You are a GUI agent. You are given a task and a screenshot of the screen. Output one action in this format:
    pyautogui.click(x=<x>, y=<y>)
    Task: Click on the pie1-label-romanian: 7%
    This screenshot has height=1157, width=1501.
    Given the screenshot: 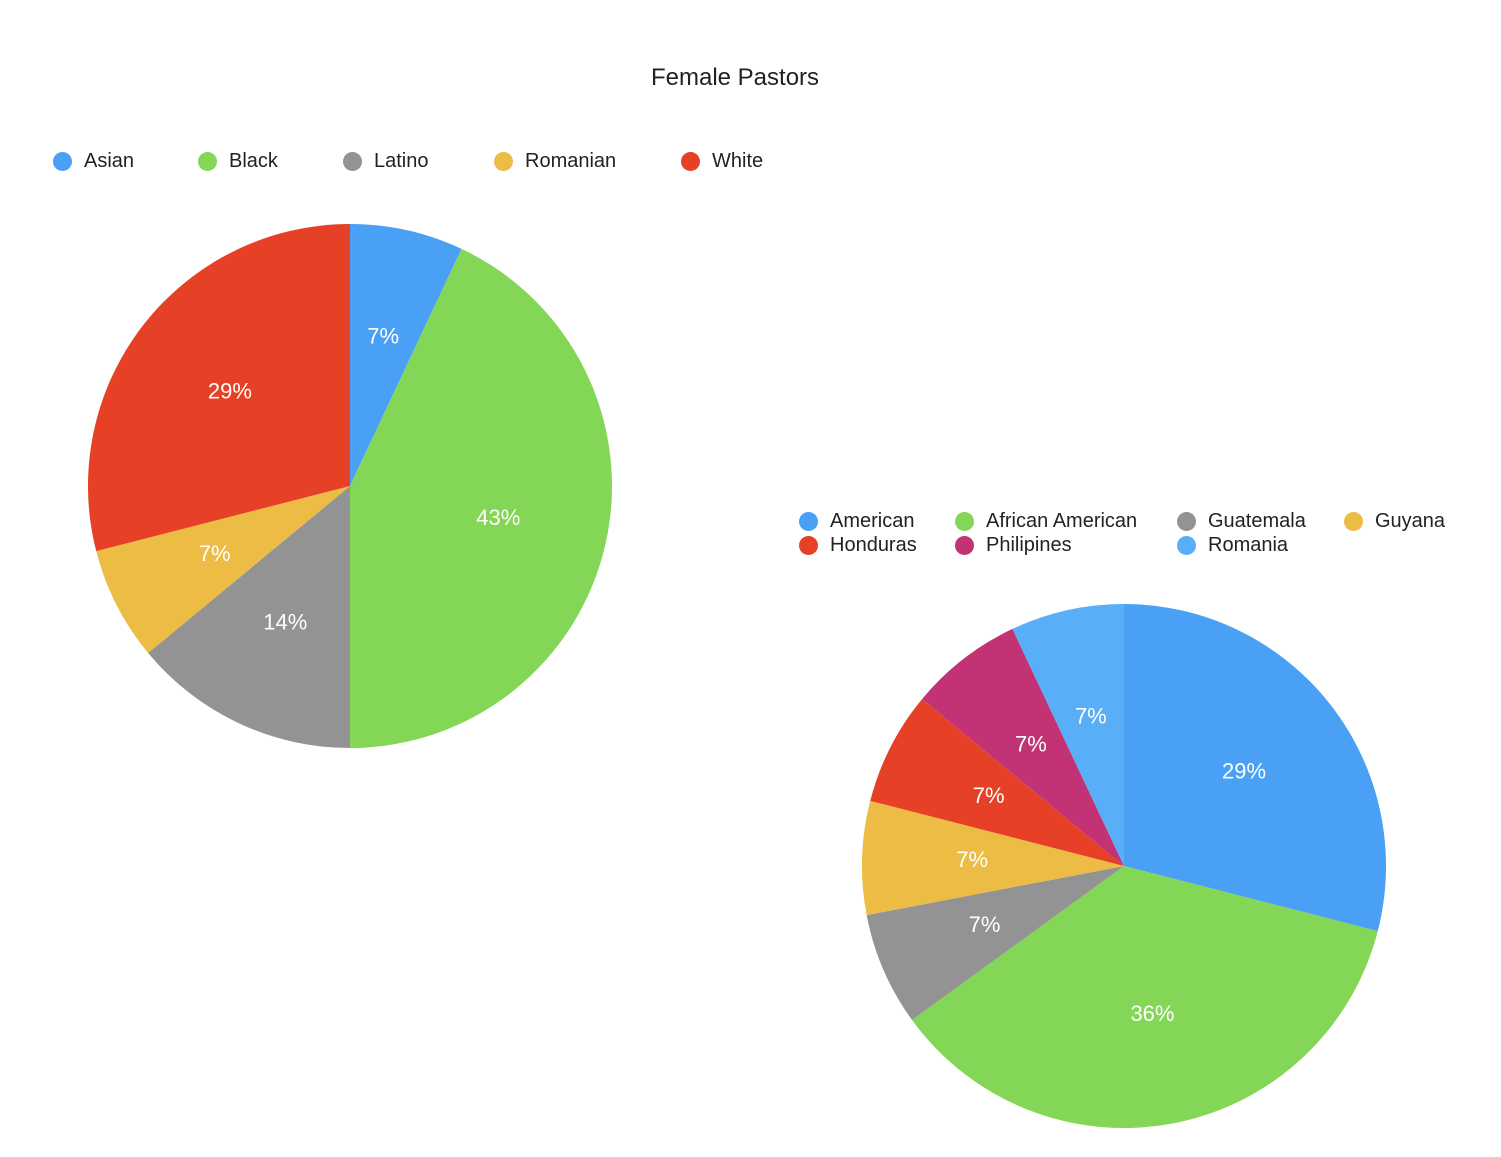 What is the action you would take?
    pyautogui.click(x=215, y=553)
    